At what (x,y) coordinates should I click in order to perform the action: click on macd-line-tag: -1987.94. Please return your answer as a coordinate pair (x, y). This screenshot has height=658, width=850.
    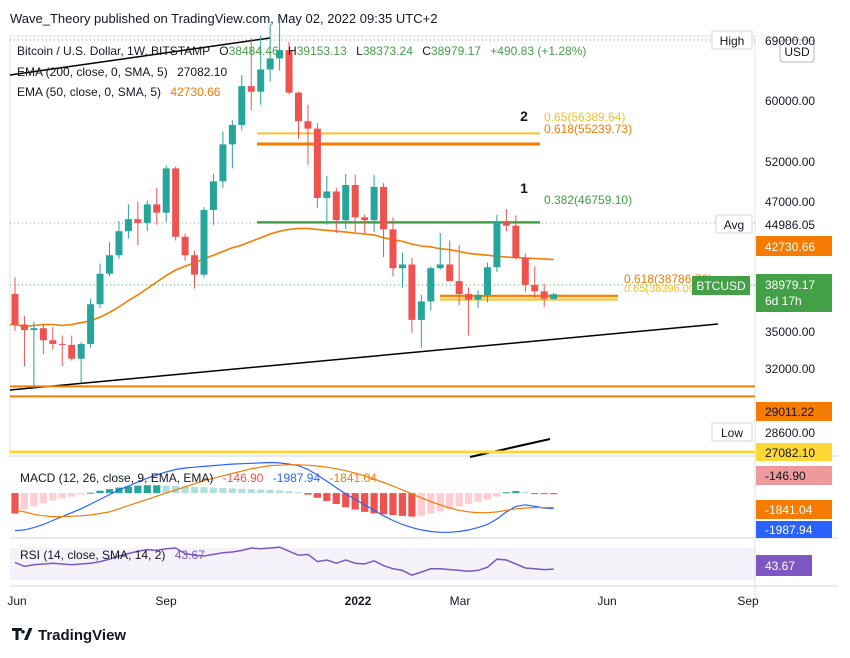
    Looking at the image, I should click on (789, 530).